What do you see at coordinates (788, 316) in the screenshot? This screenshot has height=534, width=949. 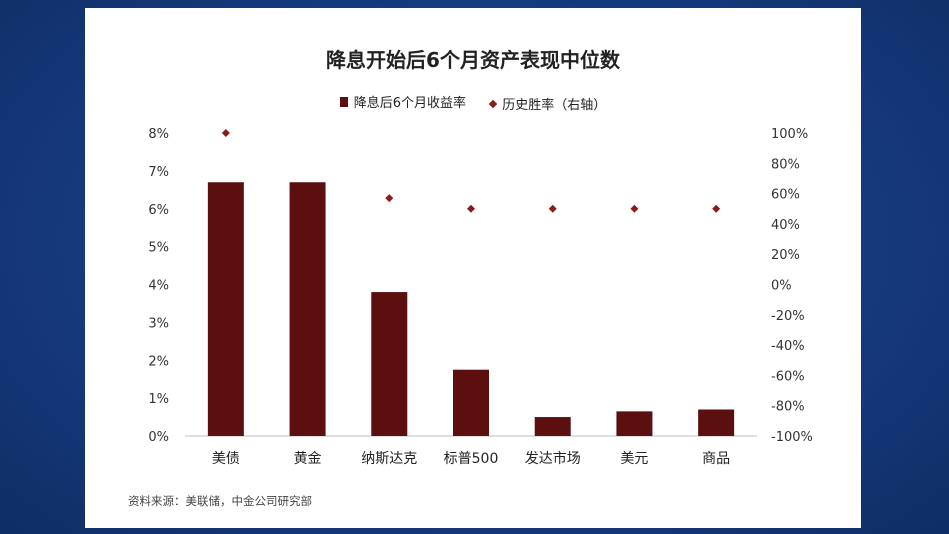 I see `y-right-tick-label: -20%` at bounding box center [788, 316].